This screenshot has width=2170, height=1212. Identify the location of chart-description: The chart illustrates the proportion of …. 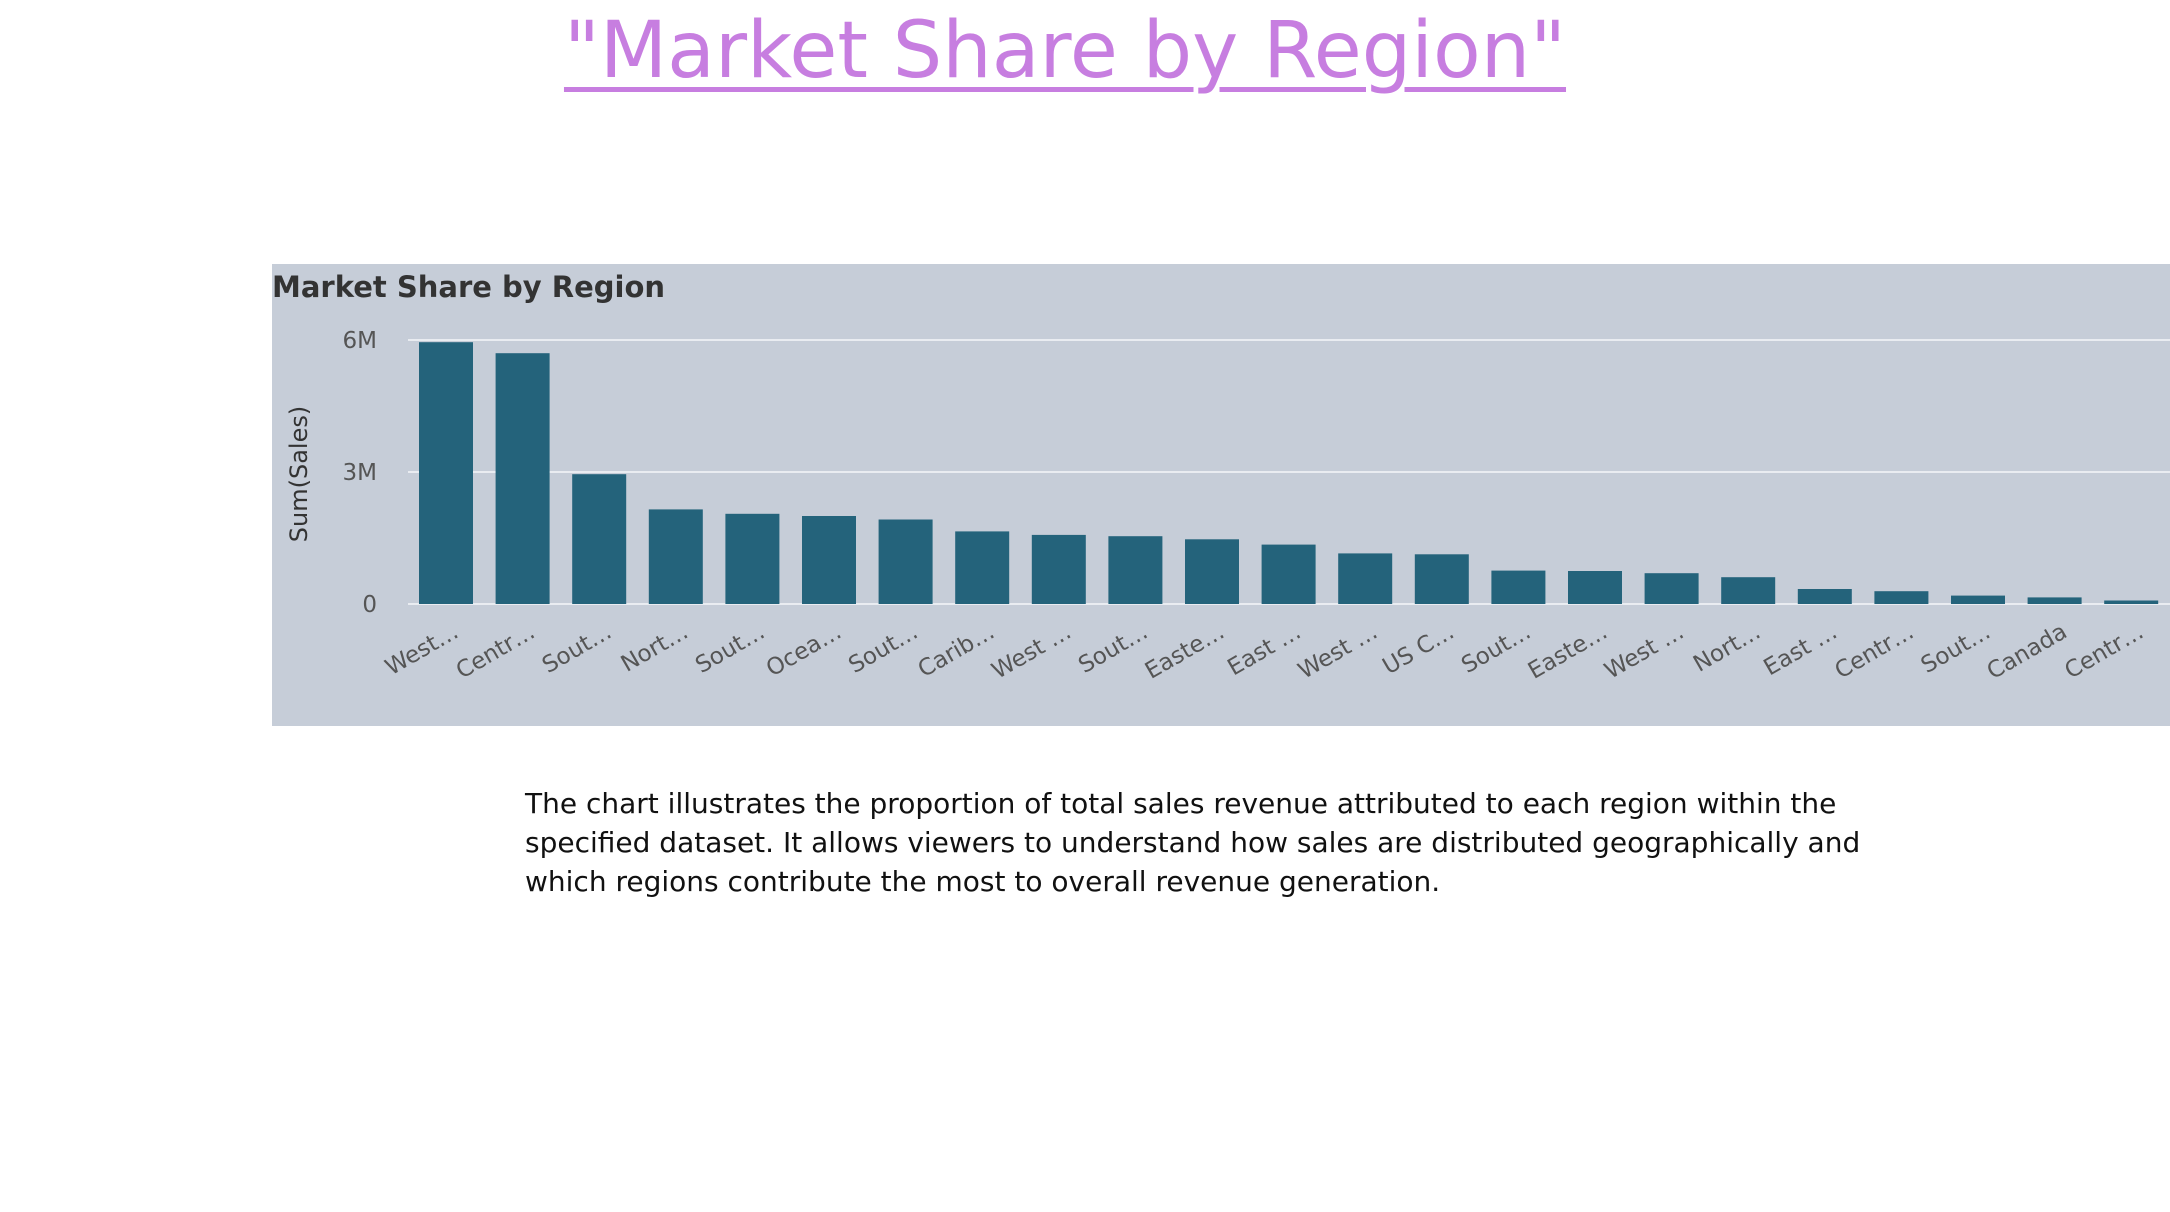
(1193, 842).